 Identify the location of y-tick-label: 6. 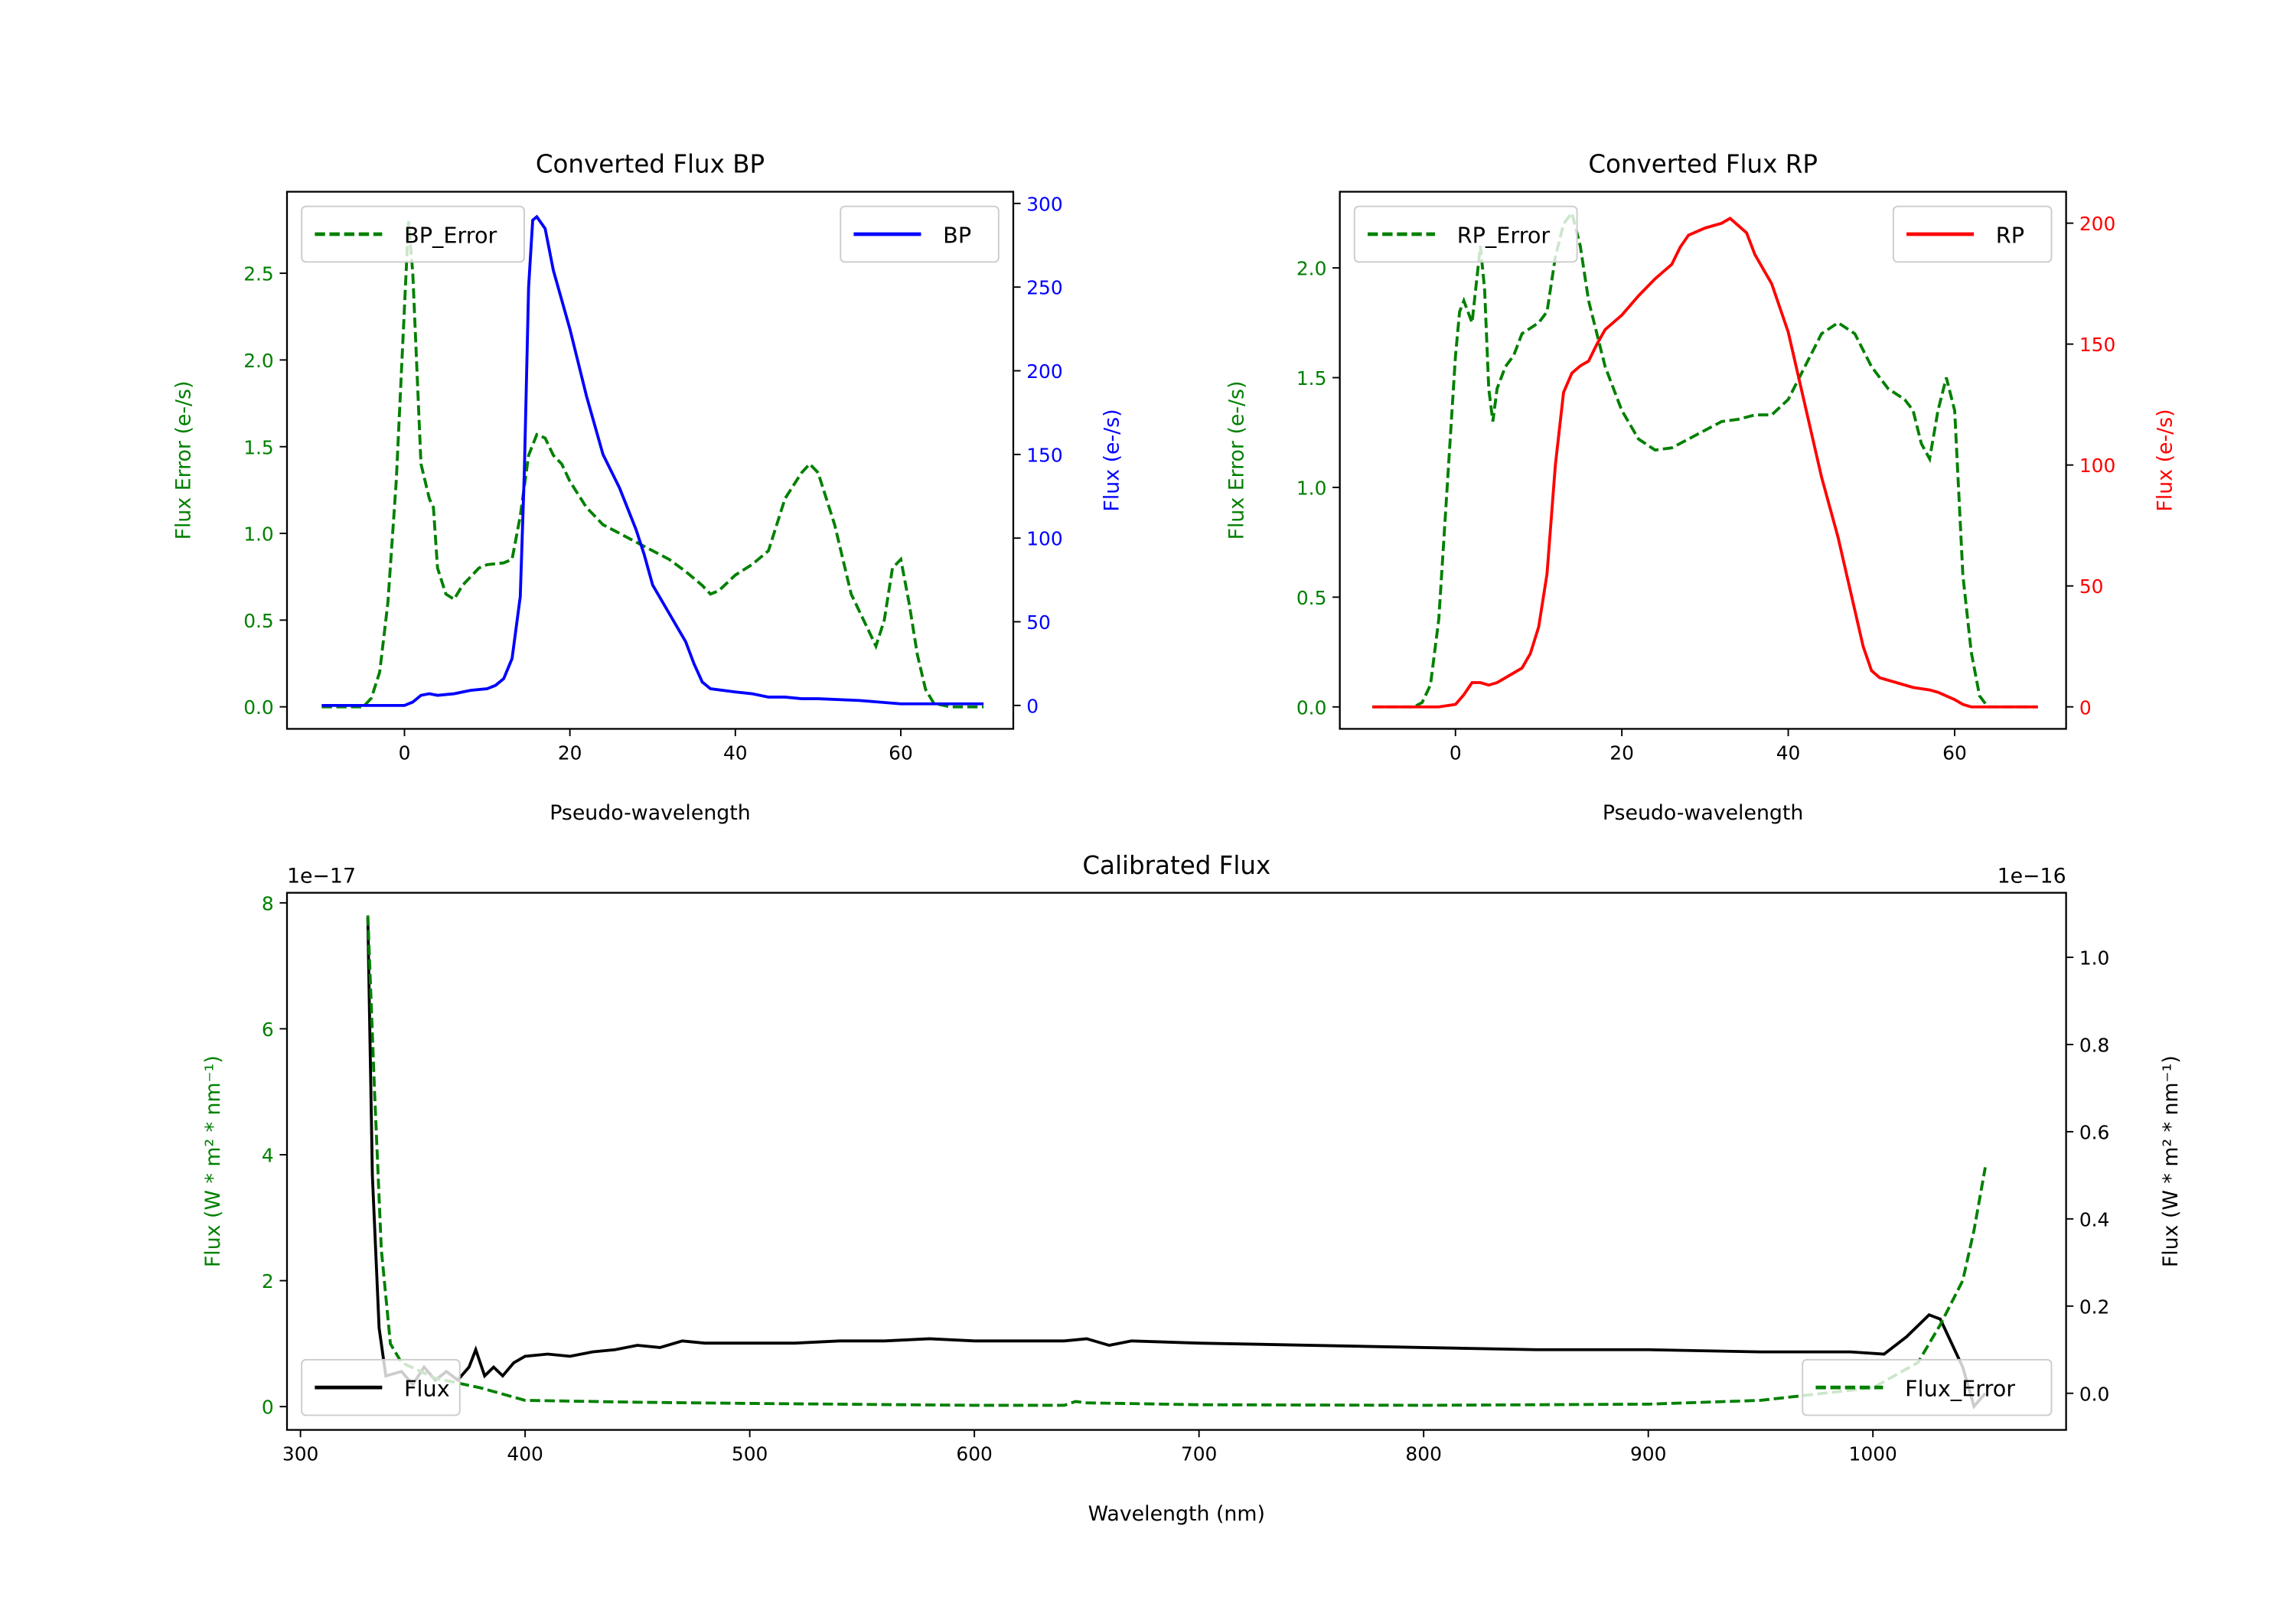
(268, 1030).